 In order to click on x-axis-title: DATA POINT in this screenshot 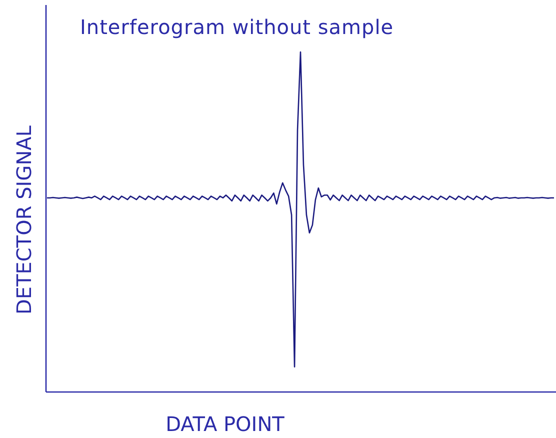, I will do `click(226, 424)`.